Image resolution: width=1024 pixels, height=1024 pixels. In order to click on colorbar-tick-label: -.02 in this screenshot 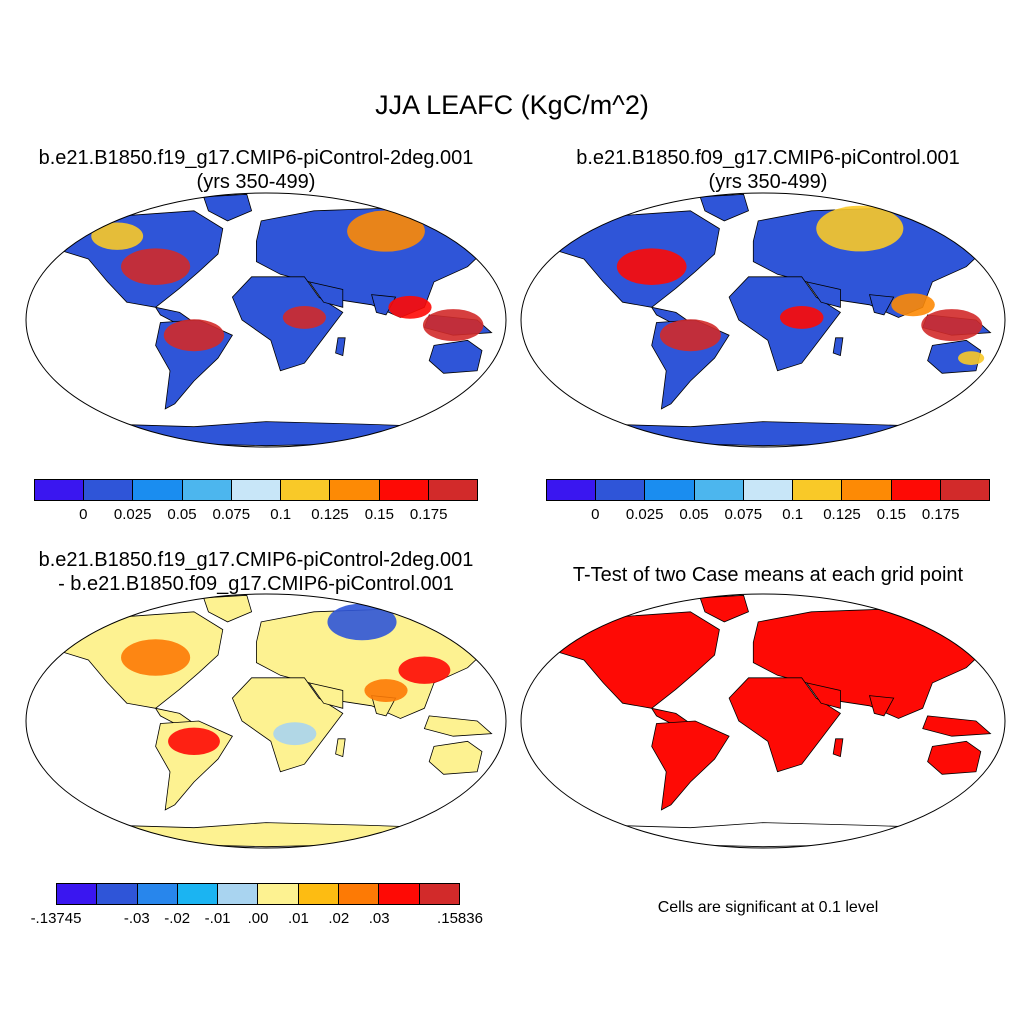, I will do `click(177, 918)`.